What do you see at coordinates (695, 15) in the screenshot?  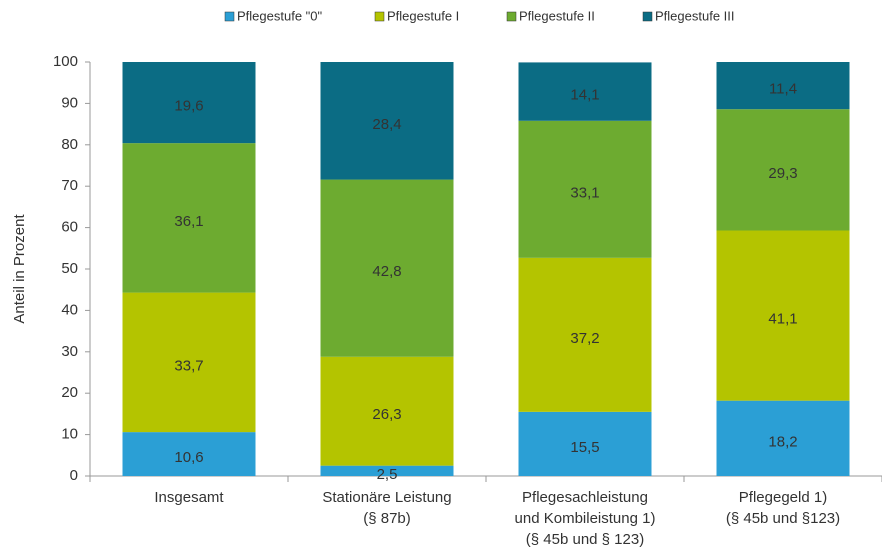 I see `legend-label: Pflegestufe III` at bounding box center [695, 15].